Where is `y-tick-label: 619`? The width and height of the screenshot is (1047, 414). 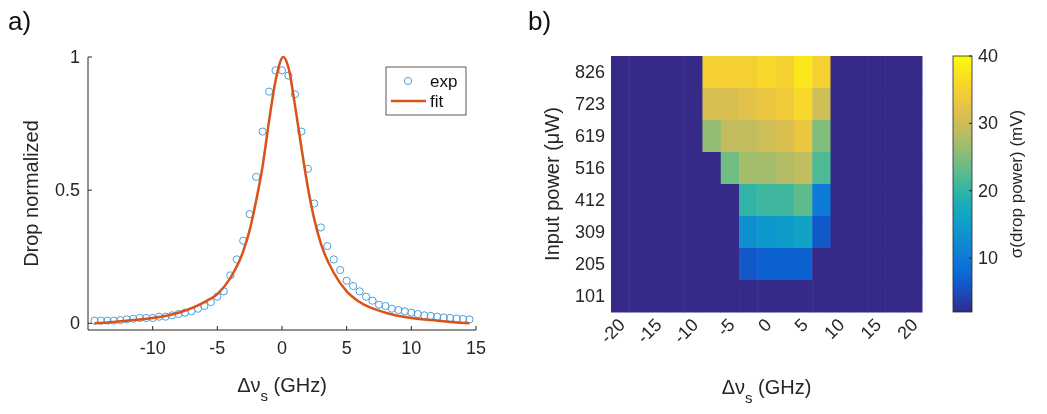 y-tick-label: 619 is located at coordinates (589, 136).